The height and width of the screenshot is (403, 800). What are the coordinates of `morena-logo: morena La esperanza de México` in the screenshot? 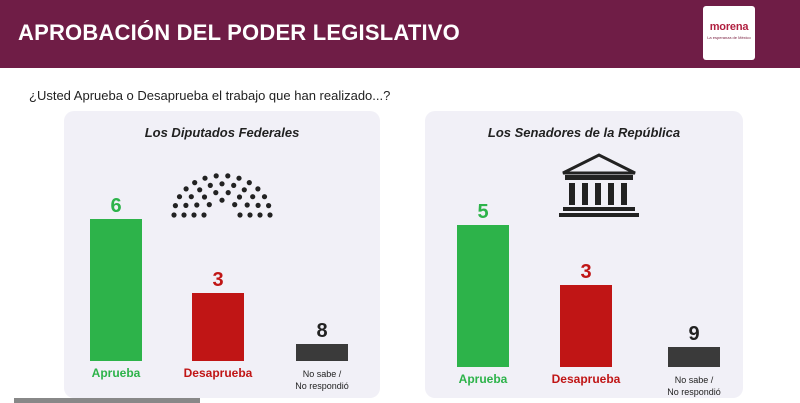 It's located at (729, 33).